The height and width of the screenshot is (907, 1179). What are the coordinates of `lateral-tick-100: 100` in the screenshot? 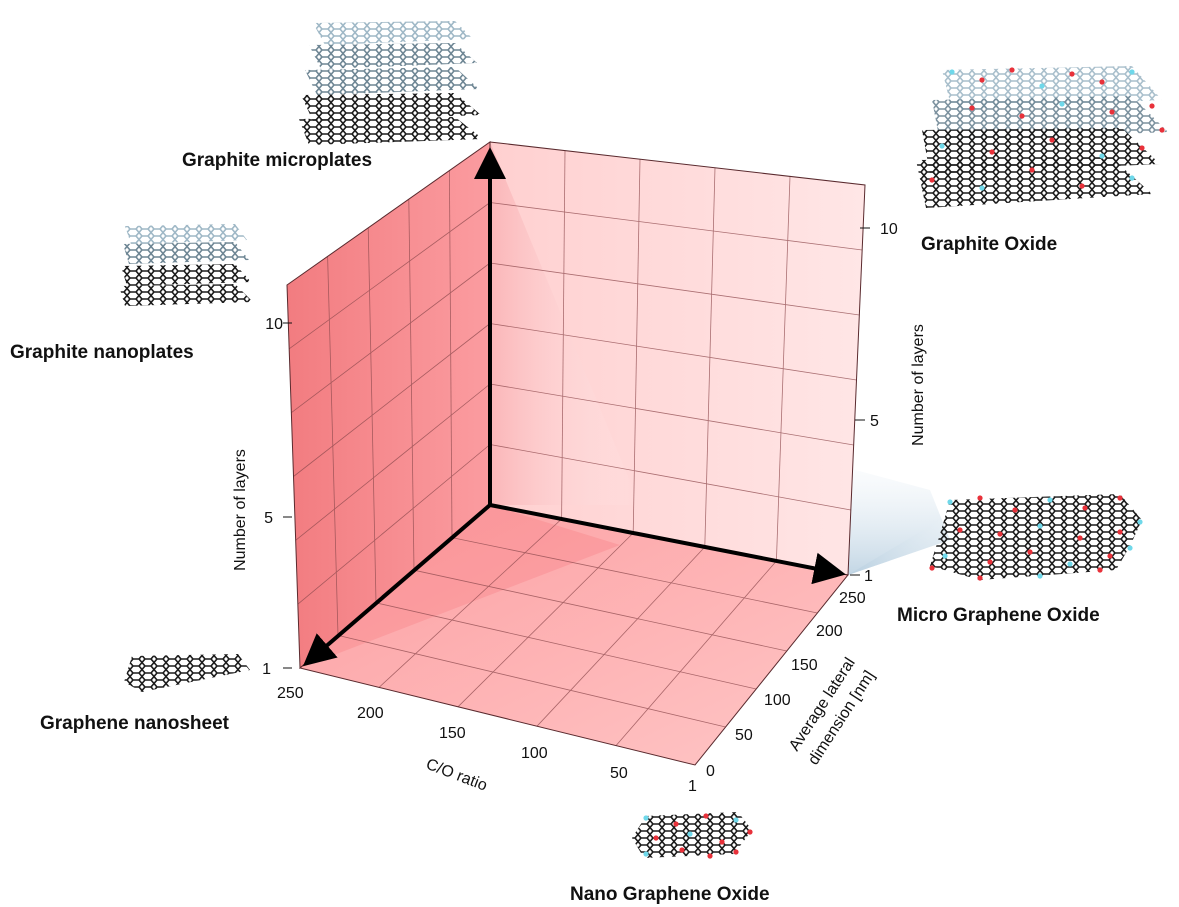 It's located at (777, 700).